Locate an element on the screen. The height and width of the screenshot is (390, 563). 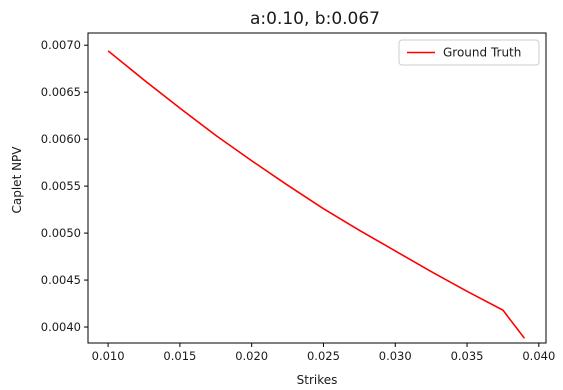
y-tick-label: 0.0065 is located at coordinates (61, 92).